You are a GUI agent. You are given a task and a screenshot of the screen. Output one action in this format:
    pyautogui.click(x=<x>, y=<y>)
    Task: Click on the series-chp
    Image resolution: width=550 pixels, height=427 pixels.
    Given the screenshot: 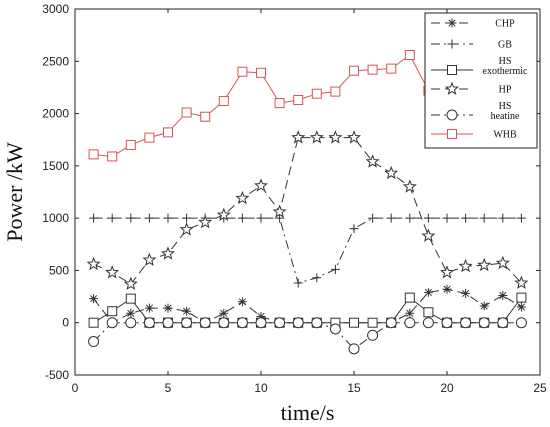 What is the action you would take?
    pyautogui.click(x=307, y=306)
    